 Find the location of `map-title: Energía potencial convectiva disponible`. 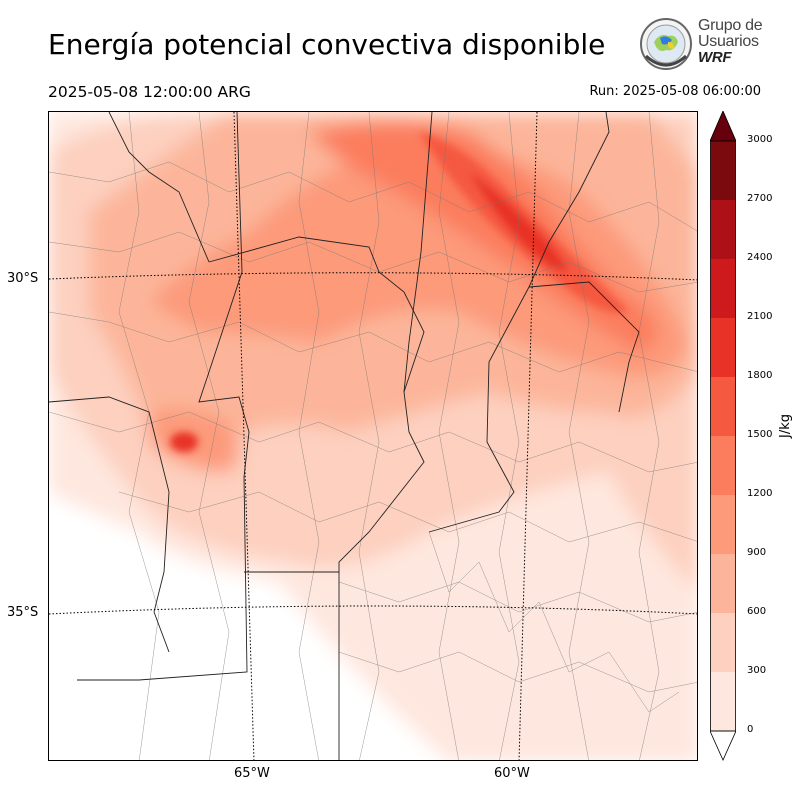

map-title: Energía potencial convectiva disponible is located at coordinates (327, 44).